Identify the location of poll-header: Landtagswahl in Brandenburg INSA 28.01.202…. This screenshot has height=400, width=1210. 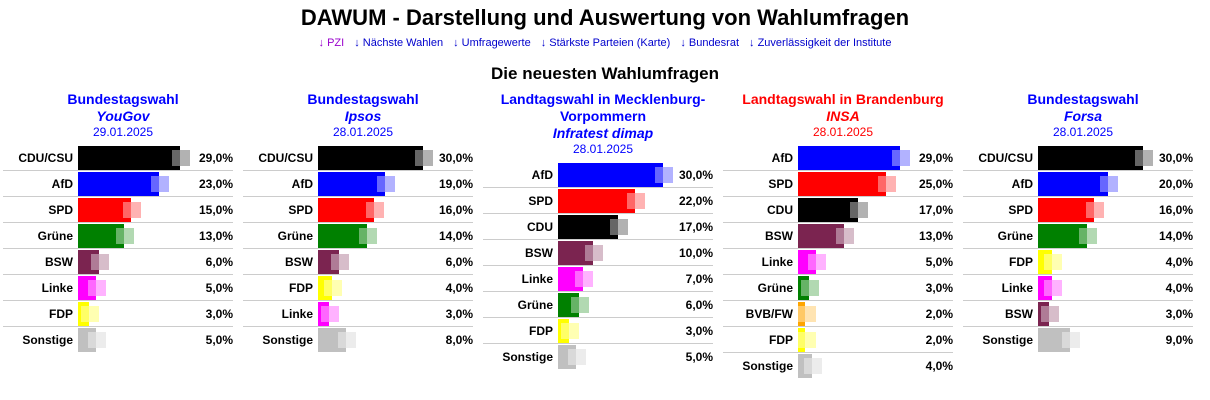
(843, 115).